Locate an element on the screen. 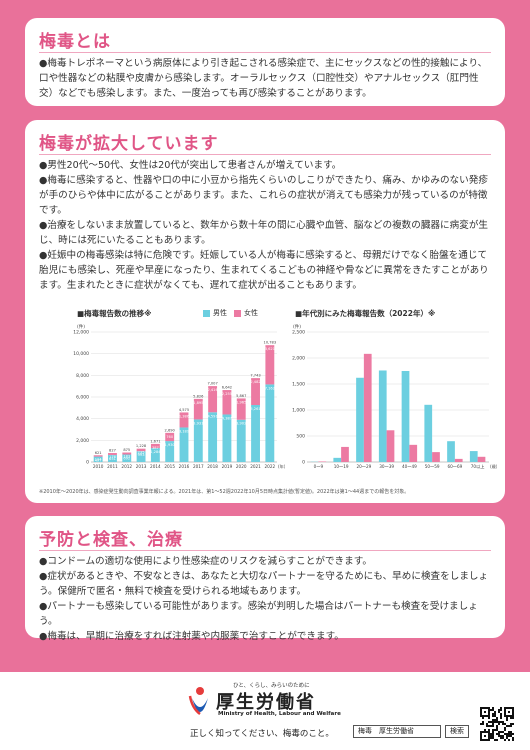  data-label-female: 235 is located at coordinates (141, 453).